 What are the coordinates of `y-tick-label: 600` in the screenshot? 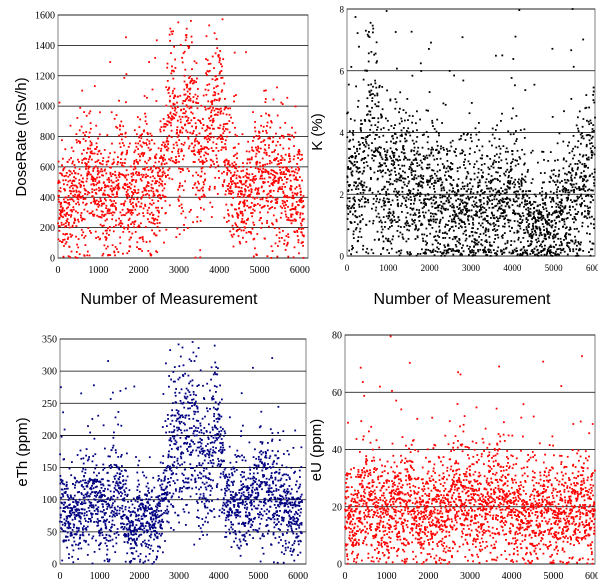 It's located at (47, 167).